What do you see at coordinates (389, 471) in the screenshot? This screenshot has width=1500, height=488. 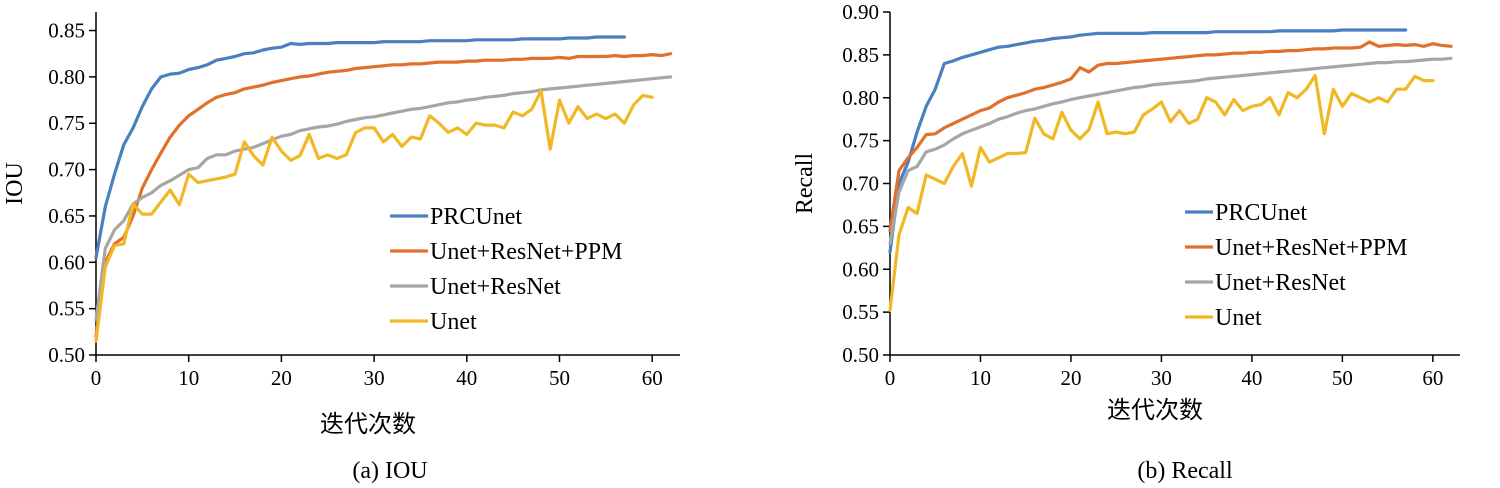 I see `chart-caption: (a) IOU` at bounding box center [389, 471].